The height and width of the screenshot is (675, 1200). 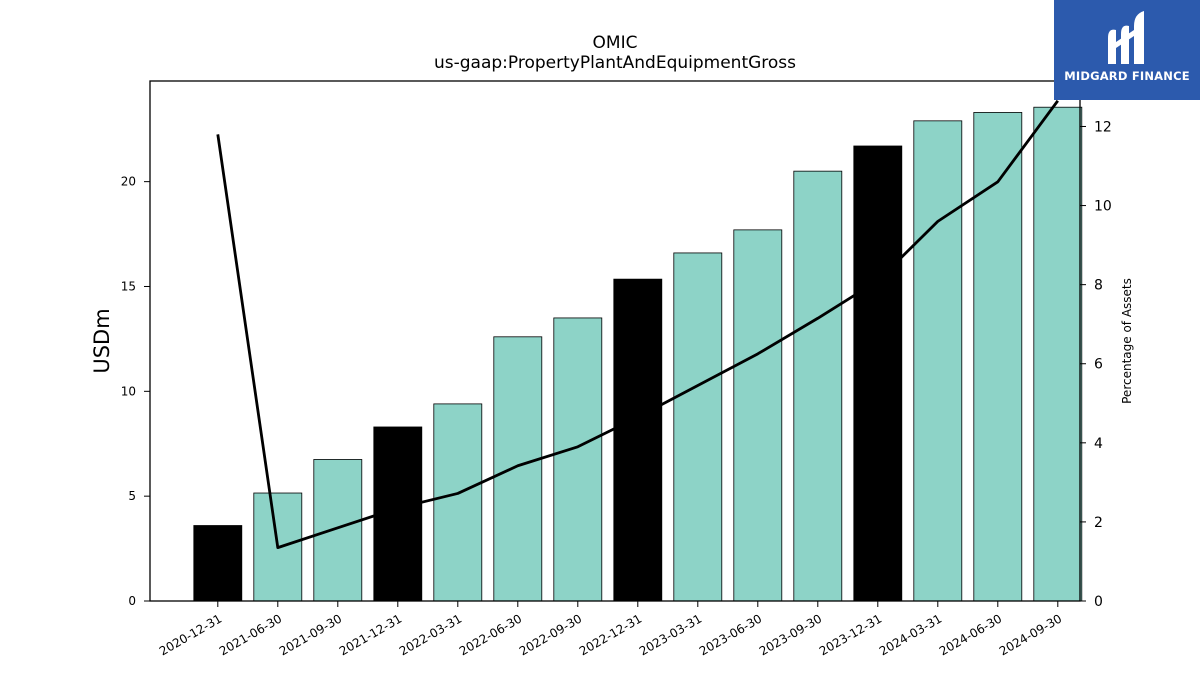 I want to click on chart-subtitle: us-gaap:PropertyPlantAndEquipmentGross, so click(x=615, y=63).